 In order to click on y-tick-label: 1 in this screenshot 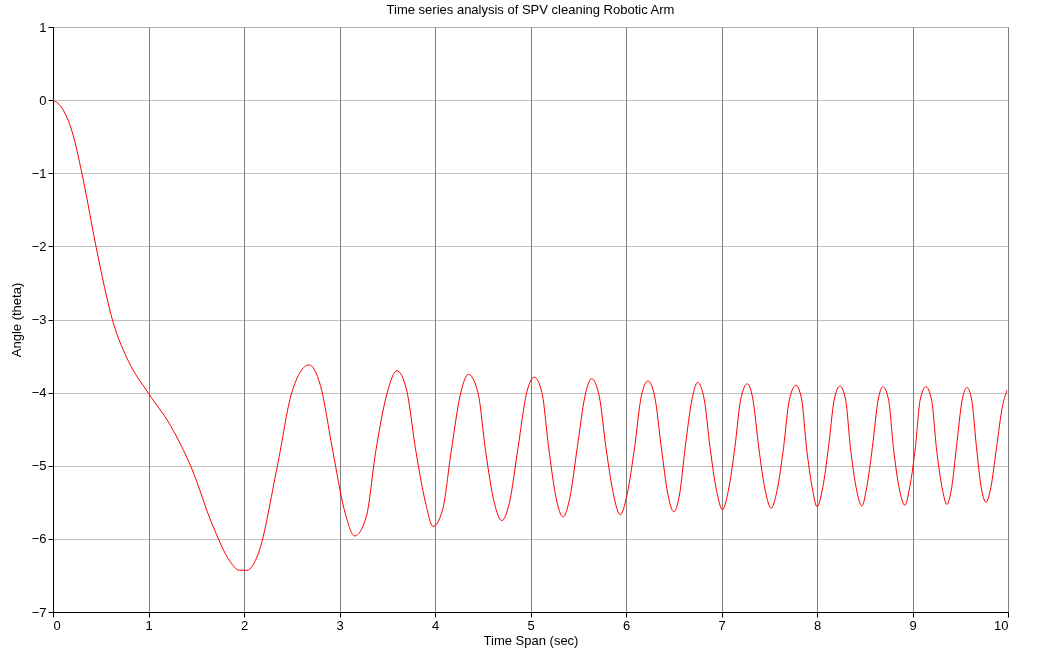, I will do `click(43, 27)`.